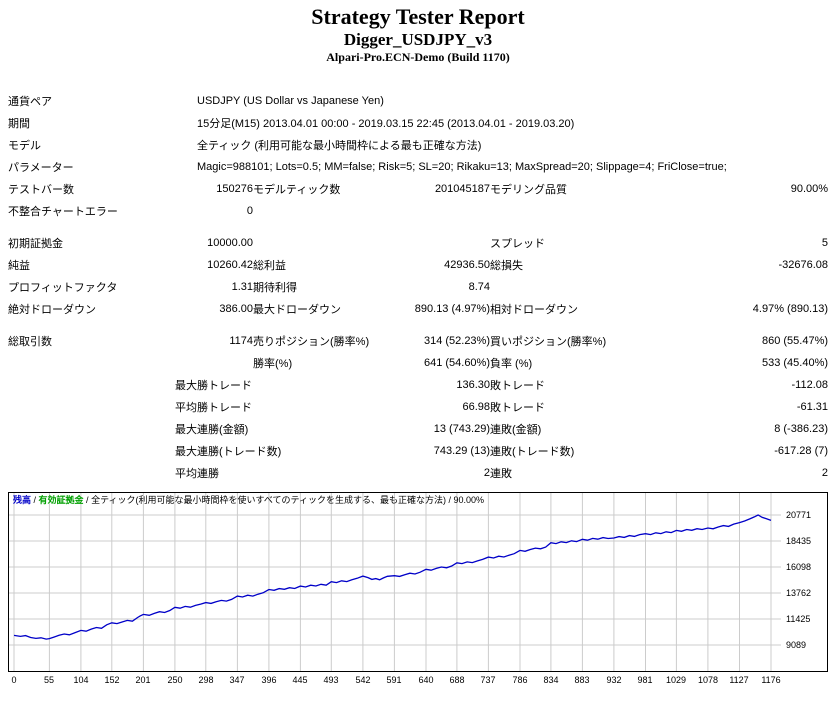 The height and width of the screenshot is (701, 836). I want to click on report-cell: 8 (-386.23), so click(801, 429).